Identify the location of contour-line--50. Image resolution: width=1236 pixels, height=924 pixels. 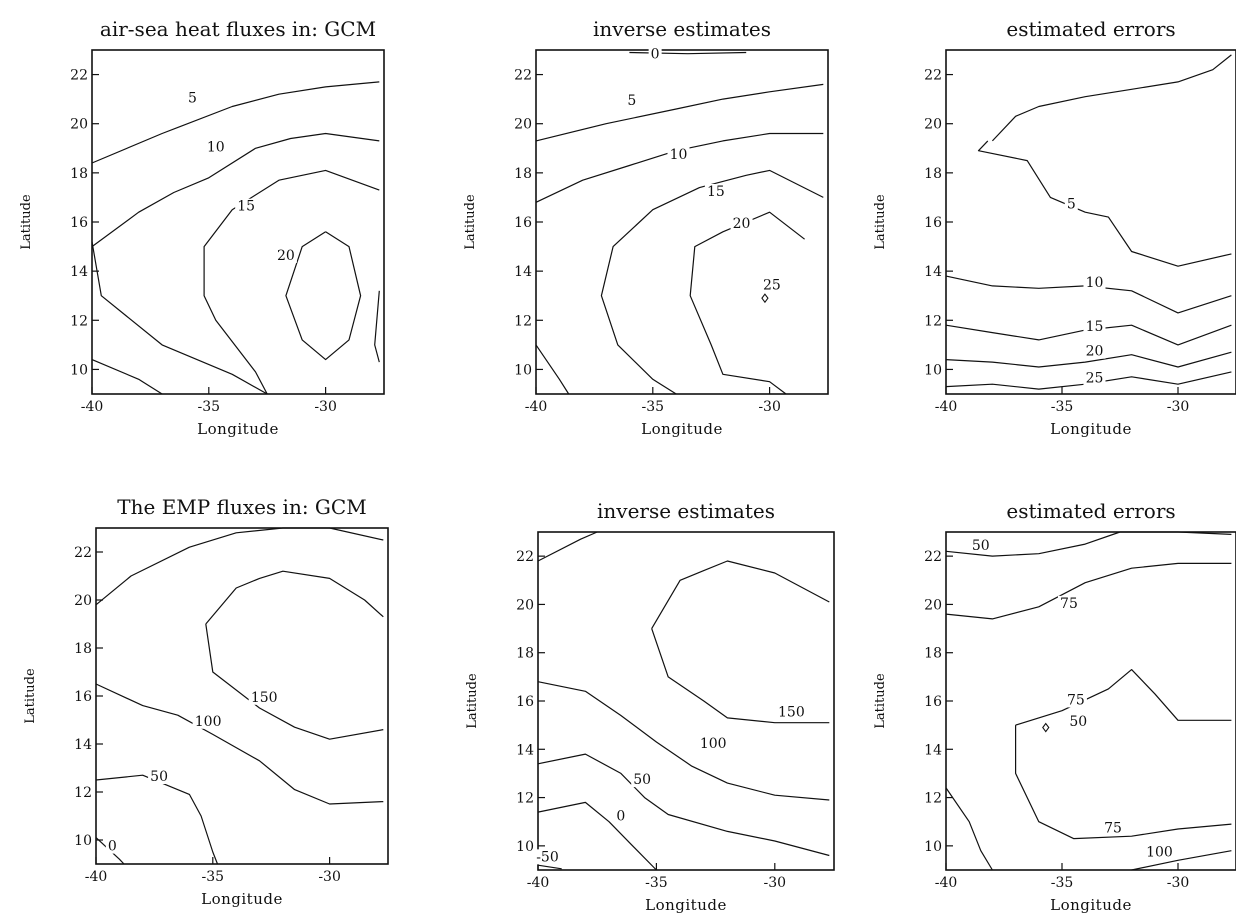
(549, 867).